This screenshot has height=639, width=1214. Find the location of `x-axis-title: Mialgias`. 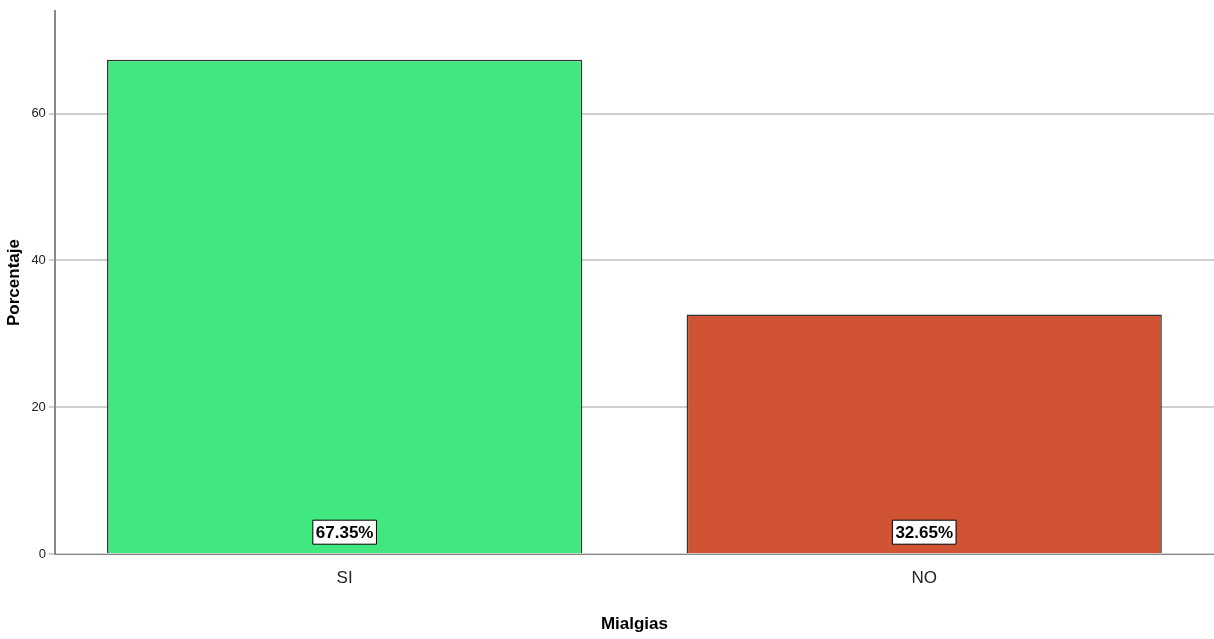

x-axis-title: Mialgias is located at coordinates (634, 624).